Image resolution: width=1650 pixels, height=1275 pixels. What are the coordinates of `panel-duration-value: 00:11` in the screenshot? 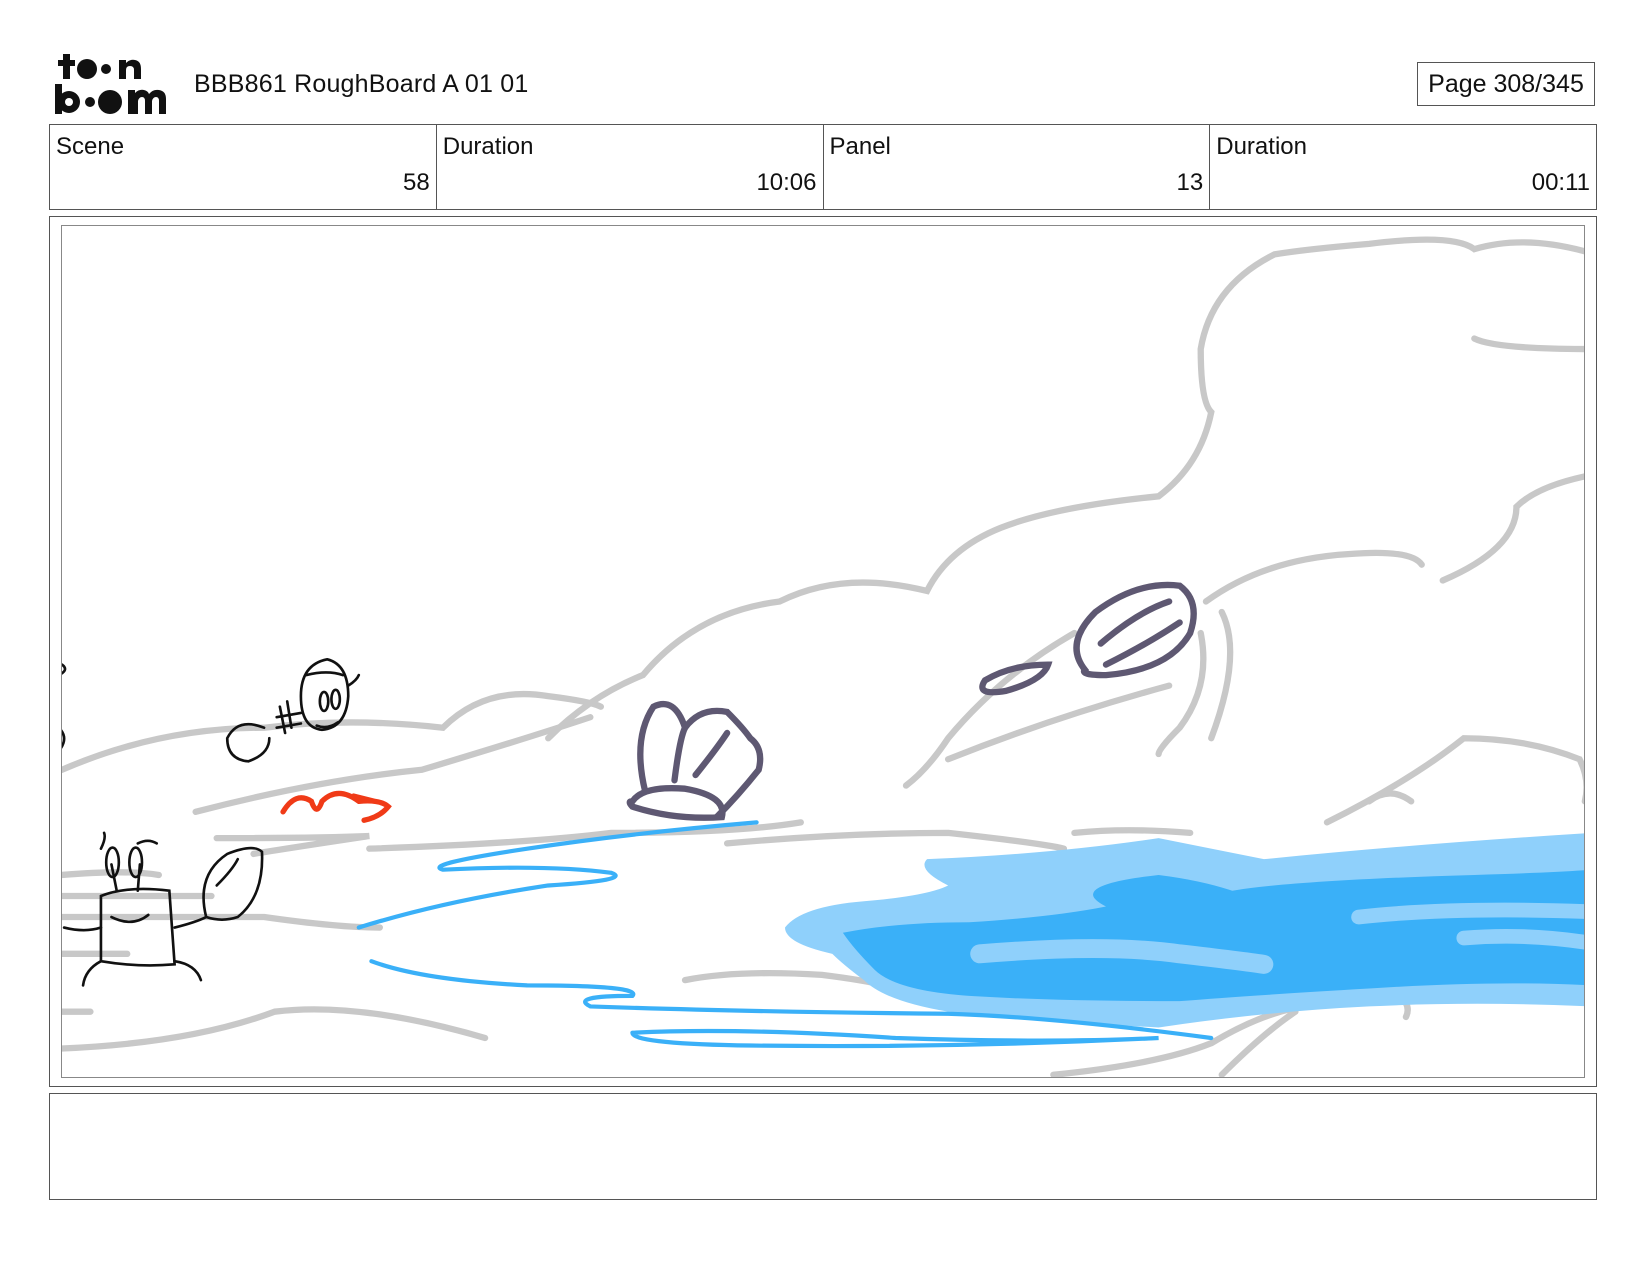 It's located at (1560, 182).